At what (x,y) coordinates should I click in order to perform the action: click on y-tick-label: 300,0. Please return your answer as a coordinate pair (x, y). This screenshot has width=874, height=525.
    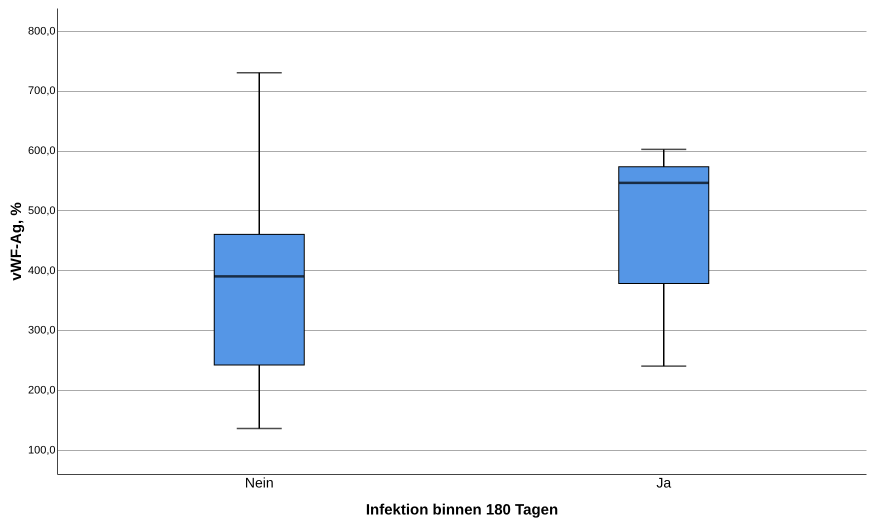
    Looking at the image, I should click on (42, 330).